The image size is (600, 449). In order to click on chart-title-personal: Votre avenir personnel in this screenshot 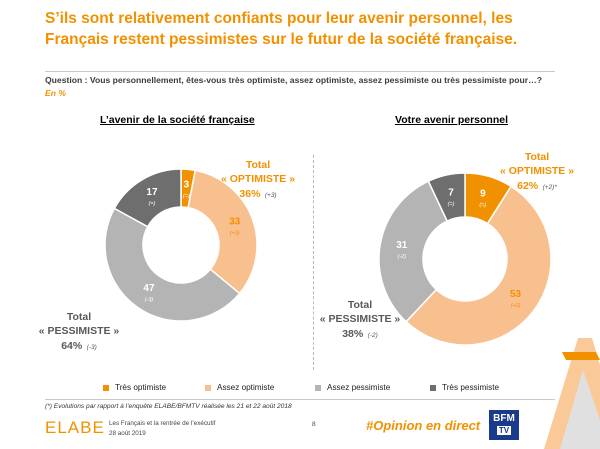, I will do `click(452, 120)`.